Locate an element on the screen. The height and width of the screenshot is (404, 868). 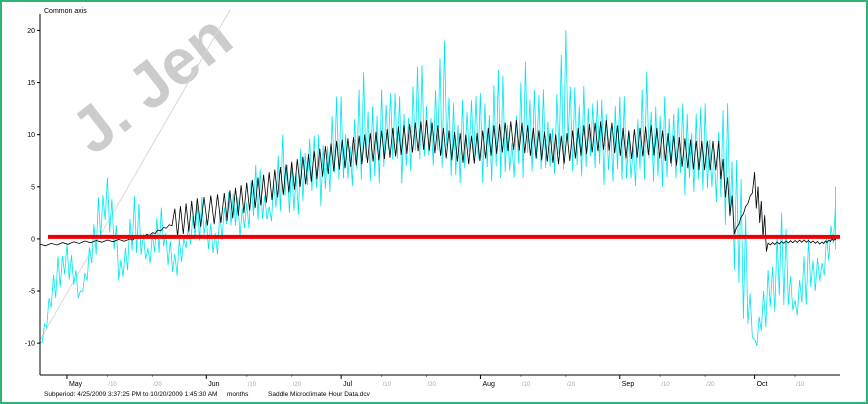
x-day-label-6: /10 is located at coordinates (526, 385).